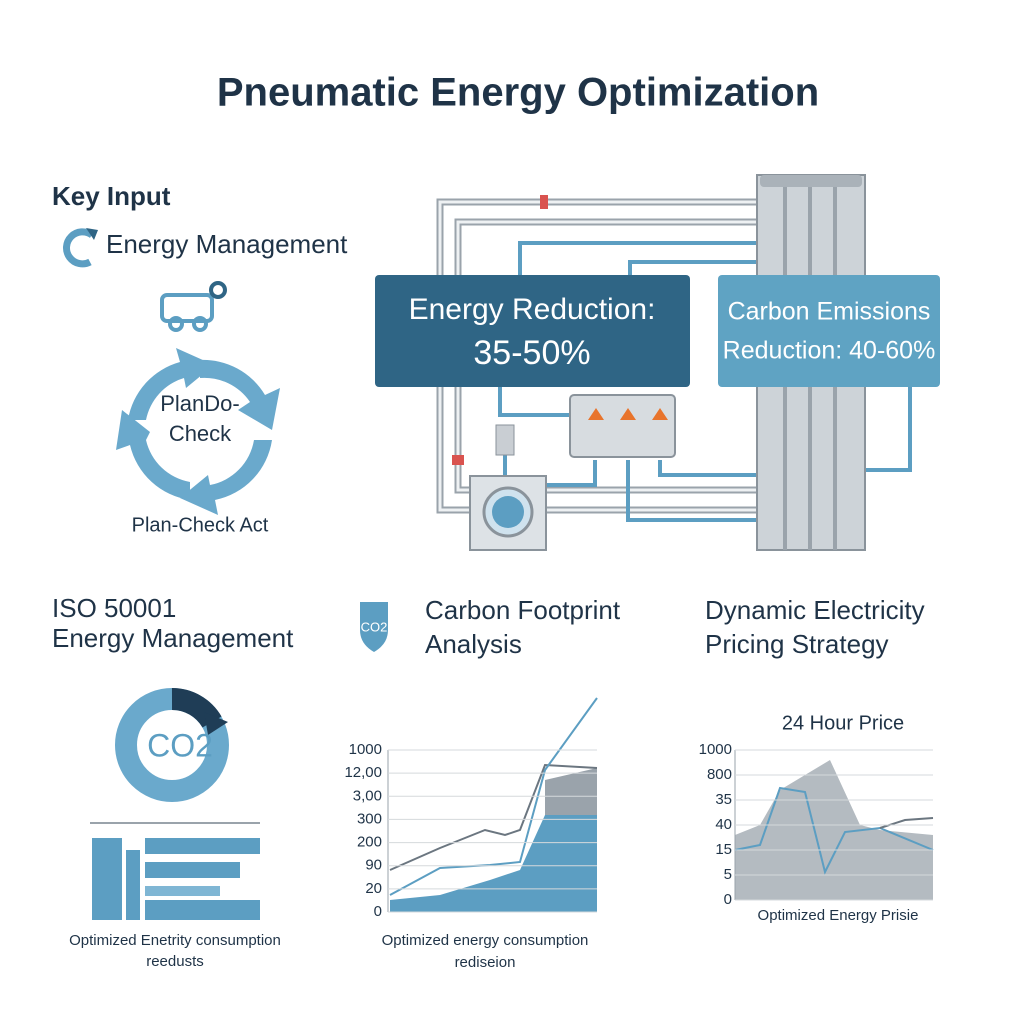 Image resolution: width=1024 pixels, height=1024 pixels. I want to click on panel-caption: Optimized Energy Prisie, so click(838, 915).